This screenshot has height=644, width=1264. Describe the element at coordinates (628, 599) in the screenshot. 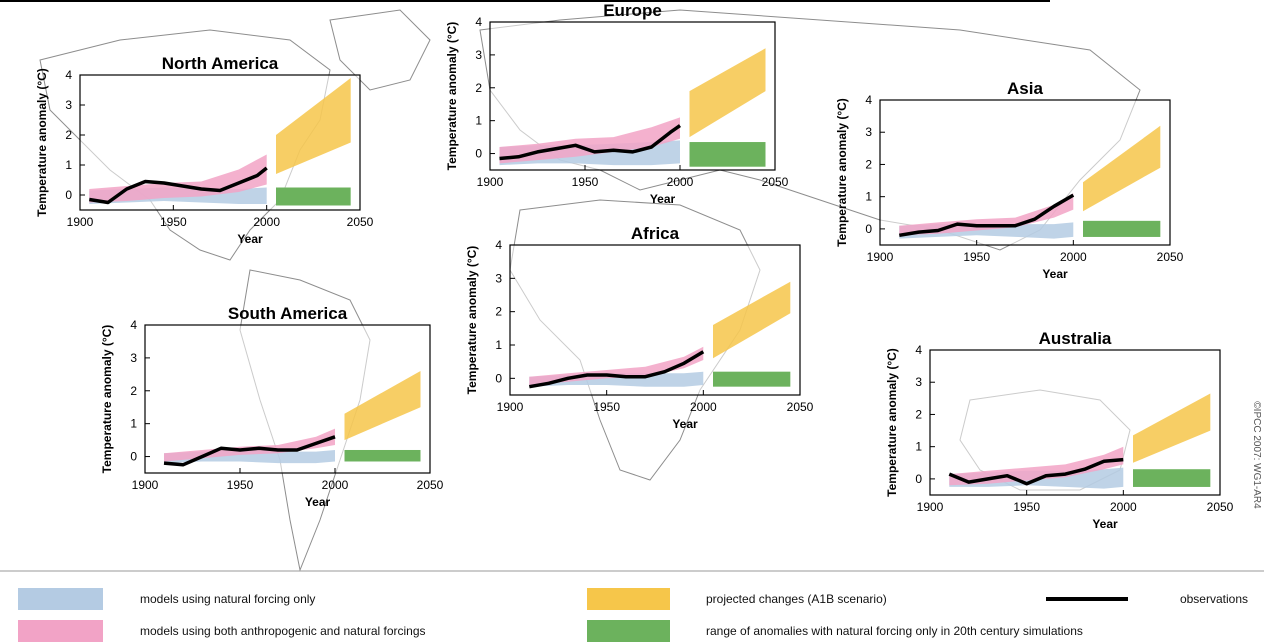

I see `legend-swatch-projected` at that location.